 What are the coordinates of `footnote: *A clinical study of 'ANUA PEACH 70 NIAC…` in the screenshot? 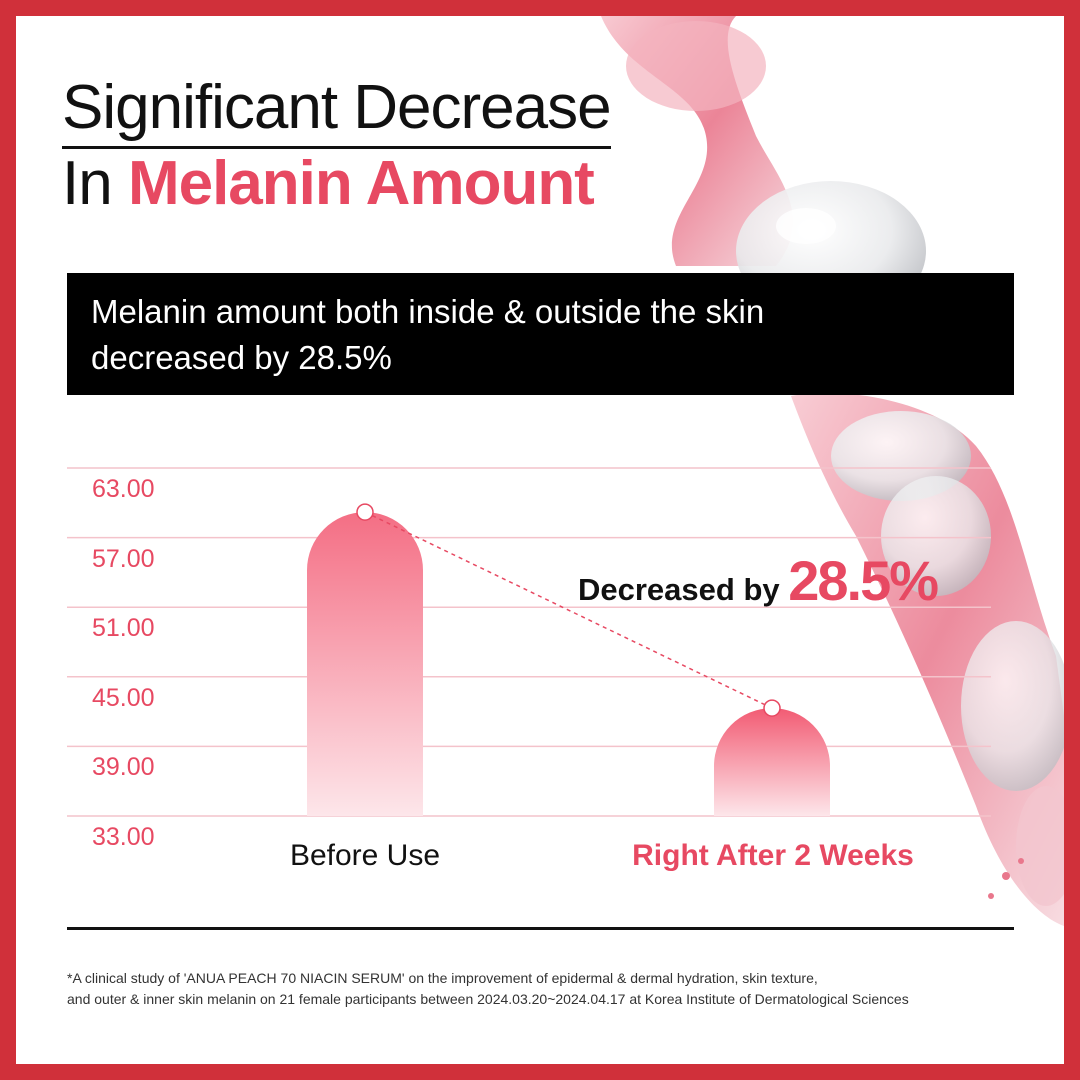 It's located at (547, 989).